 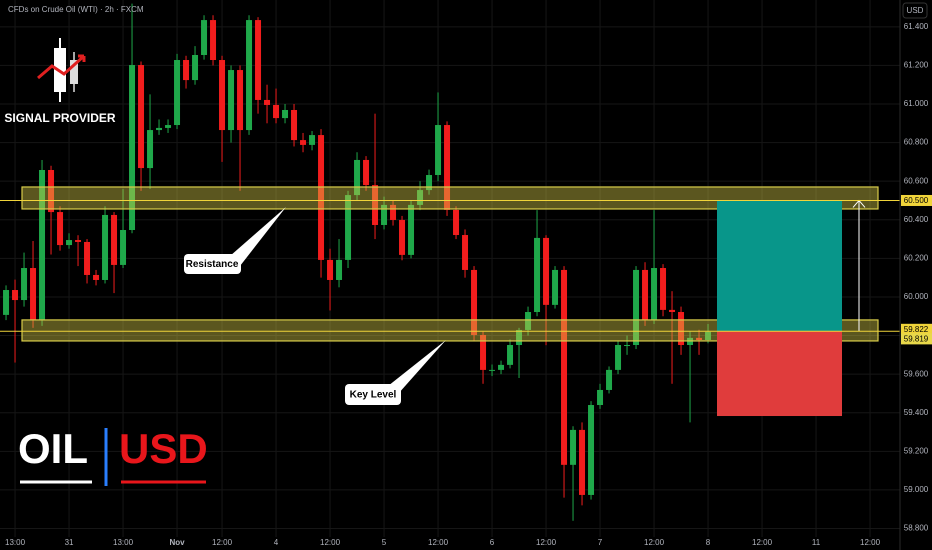 I want to click on callout-text: Key Level, so click(x=373, y=395).